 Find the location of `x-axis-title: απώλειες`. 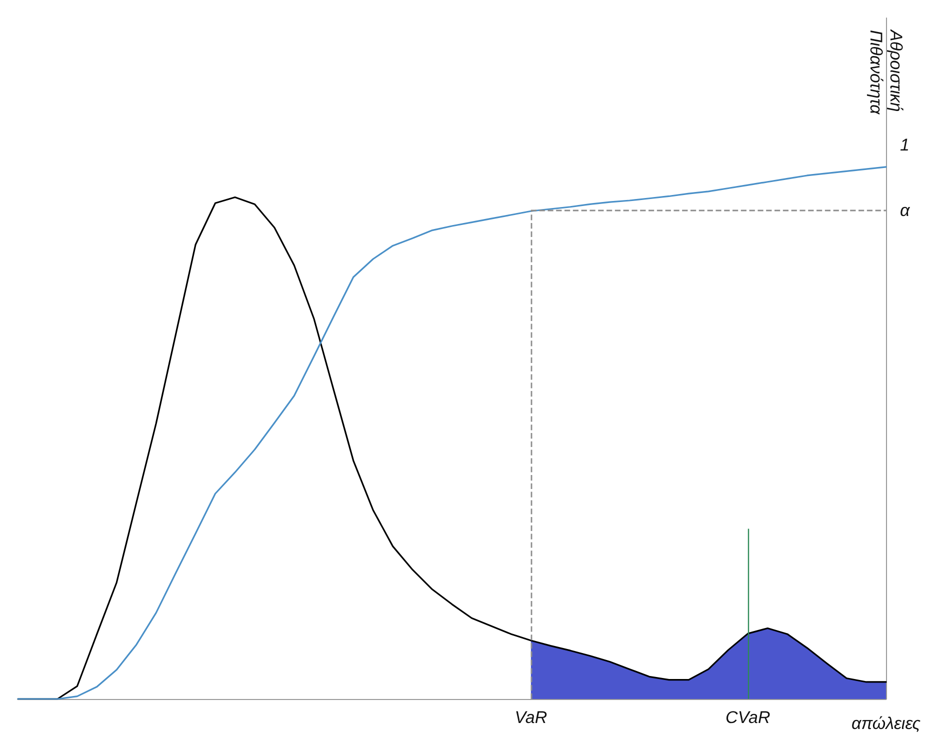

x-axis-title: απώλειες is located at coordinates (887, 723).